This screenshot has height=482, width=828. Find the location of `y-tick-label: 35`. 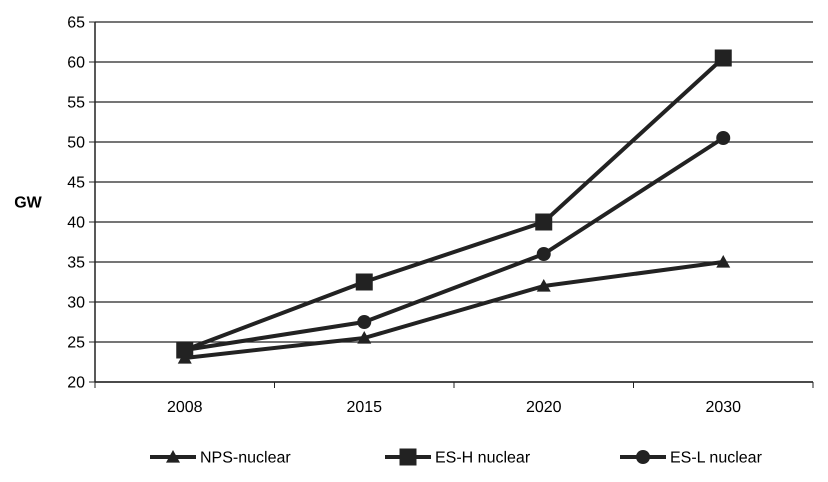

y-tick-label: 35 is located at coordinates (76, 263).